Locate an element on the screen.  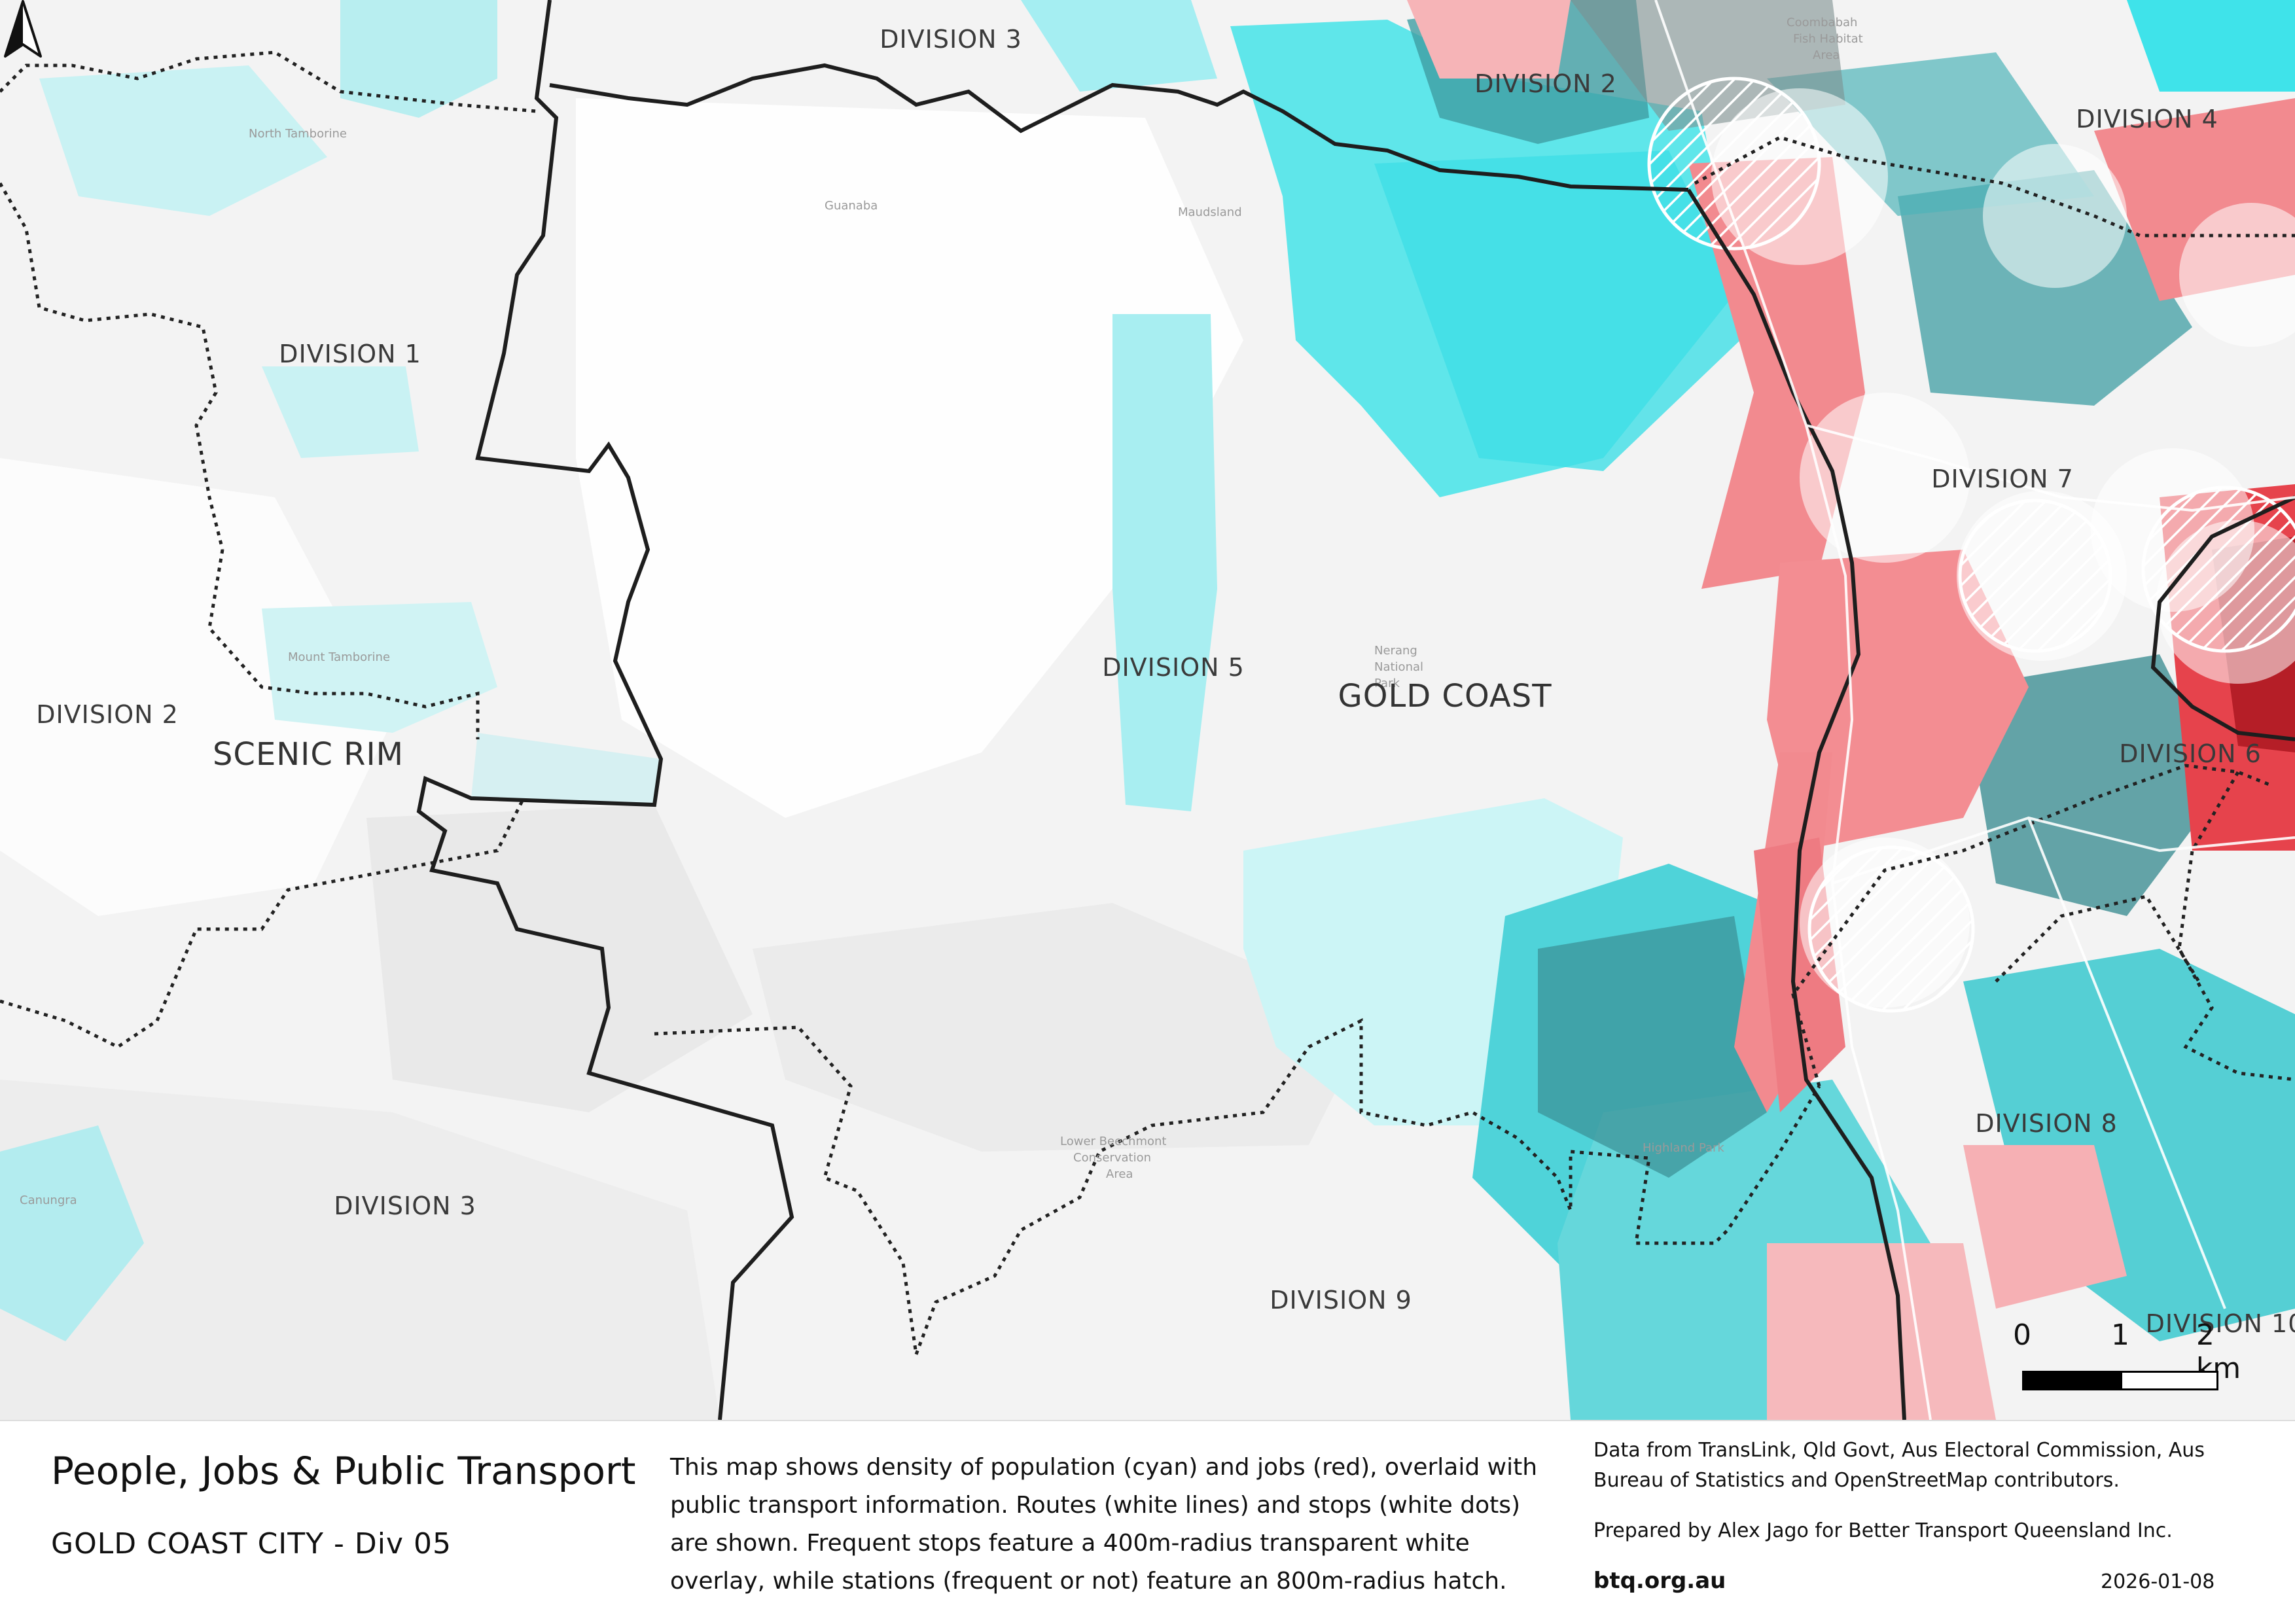
scale-tick-2km: 2 km is located at coordinates (2218, 1351).